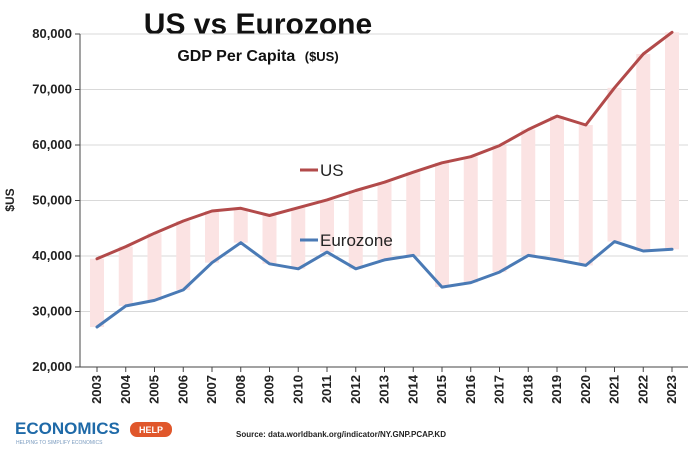 The width and height of the screenshot is (700, 455). What do you see at coordinates (614, 389) in the screenshot?
I see `x-tick-label: 2021` at bounding box center [614, 389].